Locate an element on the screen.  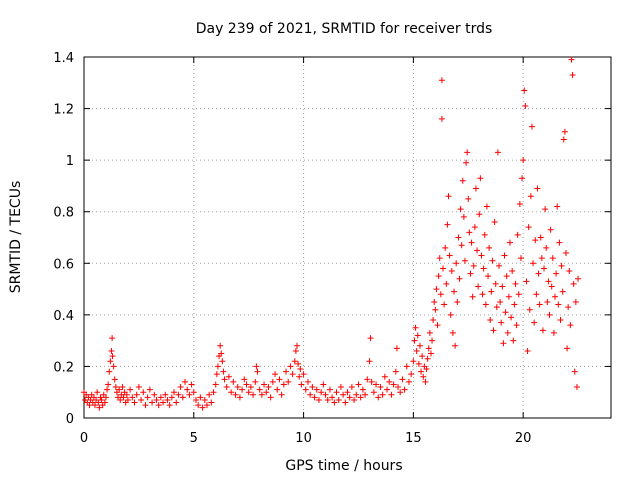
y-tick-label: 0.6 is located at coordinates (63, 264).